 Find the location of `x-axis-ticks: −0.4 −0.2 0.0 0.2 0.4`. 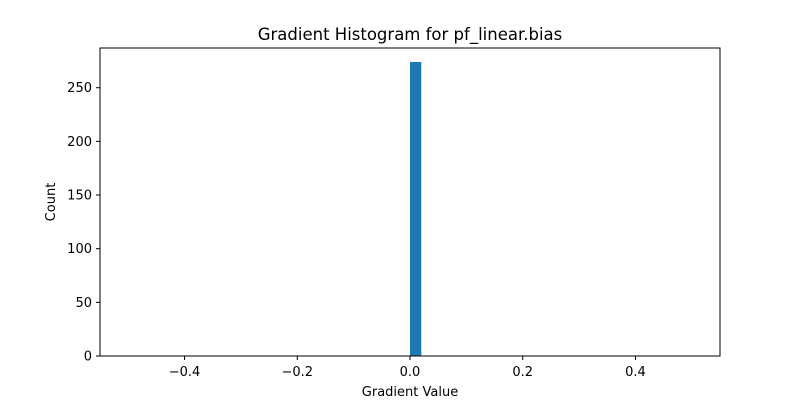

x-axis-ticks: −0.4 −0.2 0.0 0.2 0.4 is located at coordinates (407, 368).